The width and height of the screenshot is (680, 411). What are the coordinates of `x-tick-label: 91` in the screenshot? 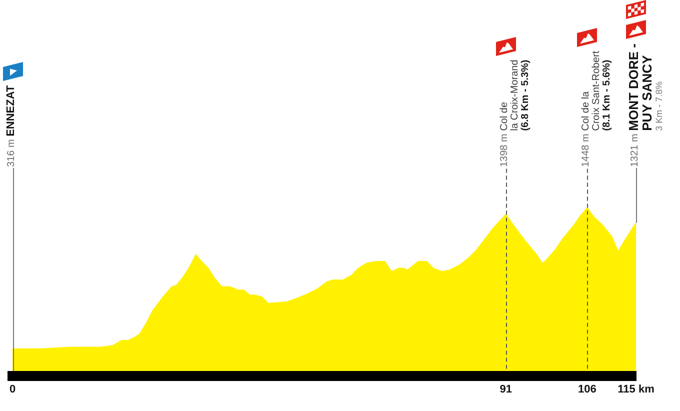 It's located at (506, 389).